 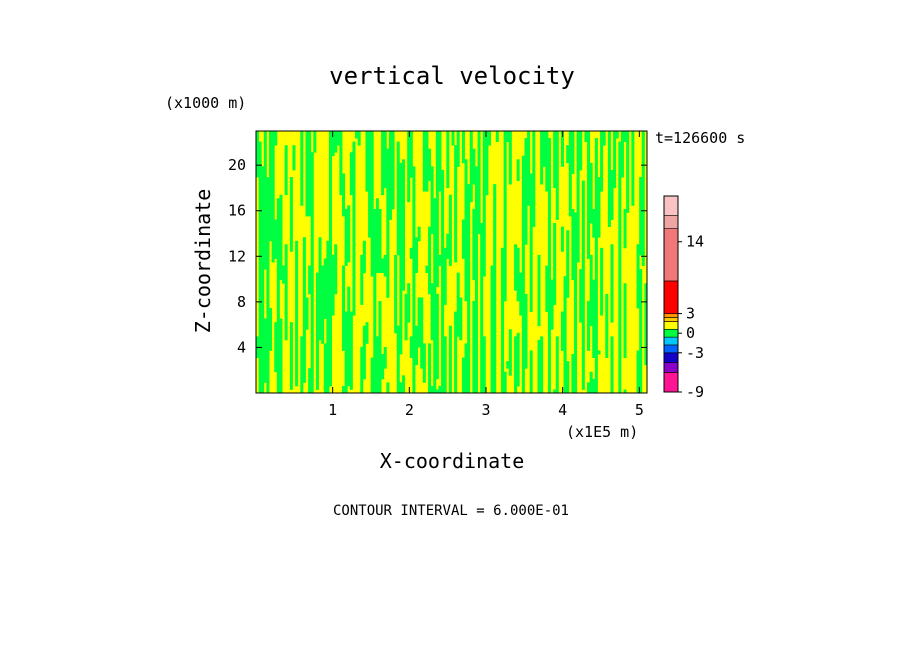 I want to click on colorbar-tick-label: 14, so click(x=695, y=242).